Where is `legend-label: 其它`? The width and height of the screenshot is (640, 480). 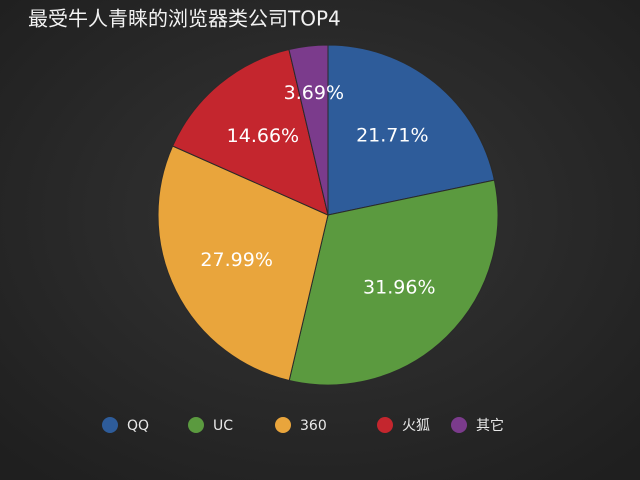
legend-label: 其它 is located at coordinates (490, 425).